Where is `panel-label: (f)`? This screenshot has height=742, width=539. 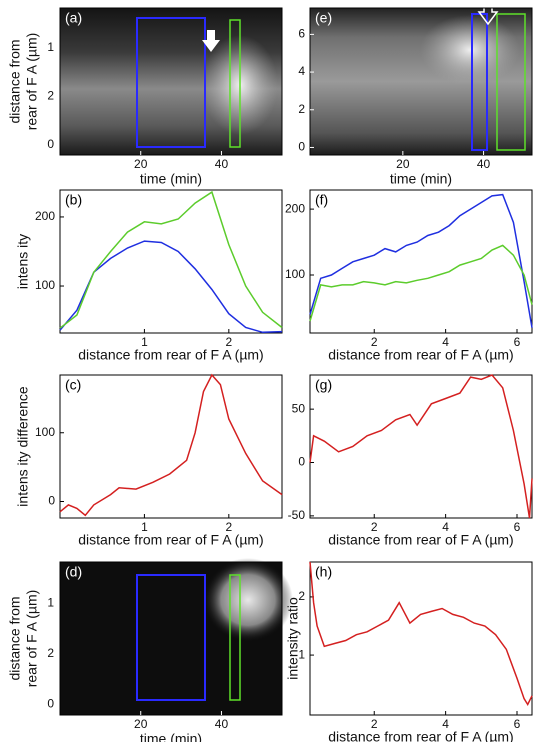 panel-label: (f) is located at coordinates (321, 200).